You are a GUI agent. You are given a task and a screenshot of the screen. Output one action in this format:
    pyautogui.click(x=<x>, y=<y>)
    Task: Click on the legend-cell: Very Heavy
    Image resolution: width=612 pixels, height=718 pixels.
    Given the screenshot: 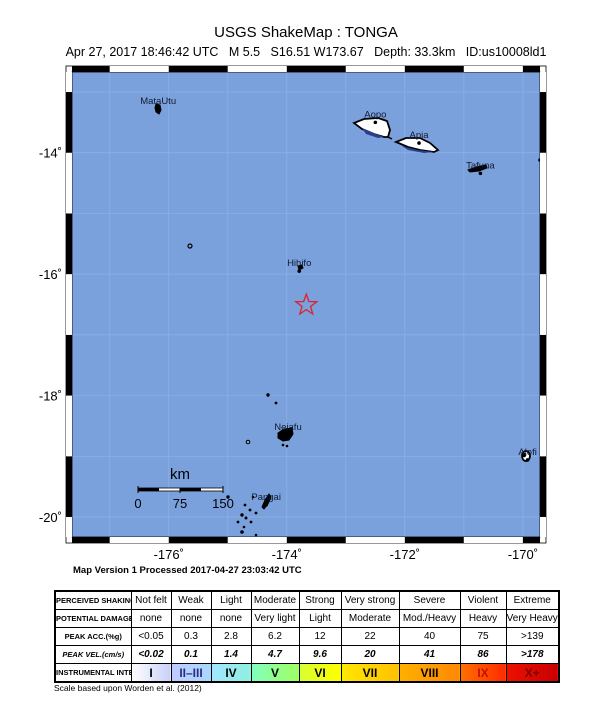 What is the action you would take?
    pyautogui.click(x=532, y=618)
    